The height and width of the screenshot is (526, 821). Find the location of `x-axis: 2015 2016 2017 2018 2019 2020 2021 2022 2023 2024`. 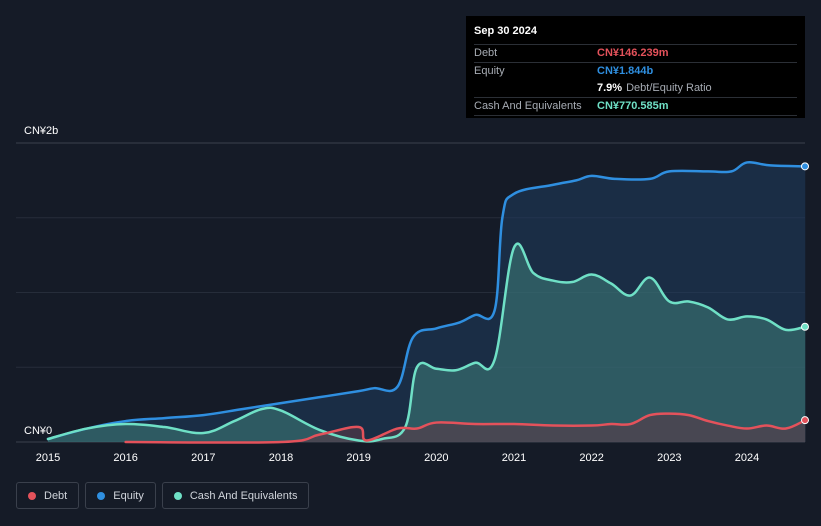

x-axis: 2015 2016 2017 2018 2019 2020 2021 2022 2023 2024 is located at coordinates (397, 458).